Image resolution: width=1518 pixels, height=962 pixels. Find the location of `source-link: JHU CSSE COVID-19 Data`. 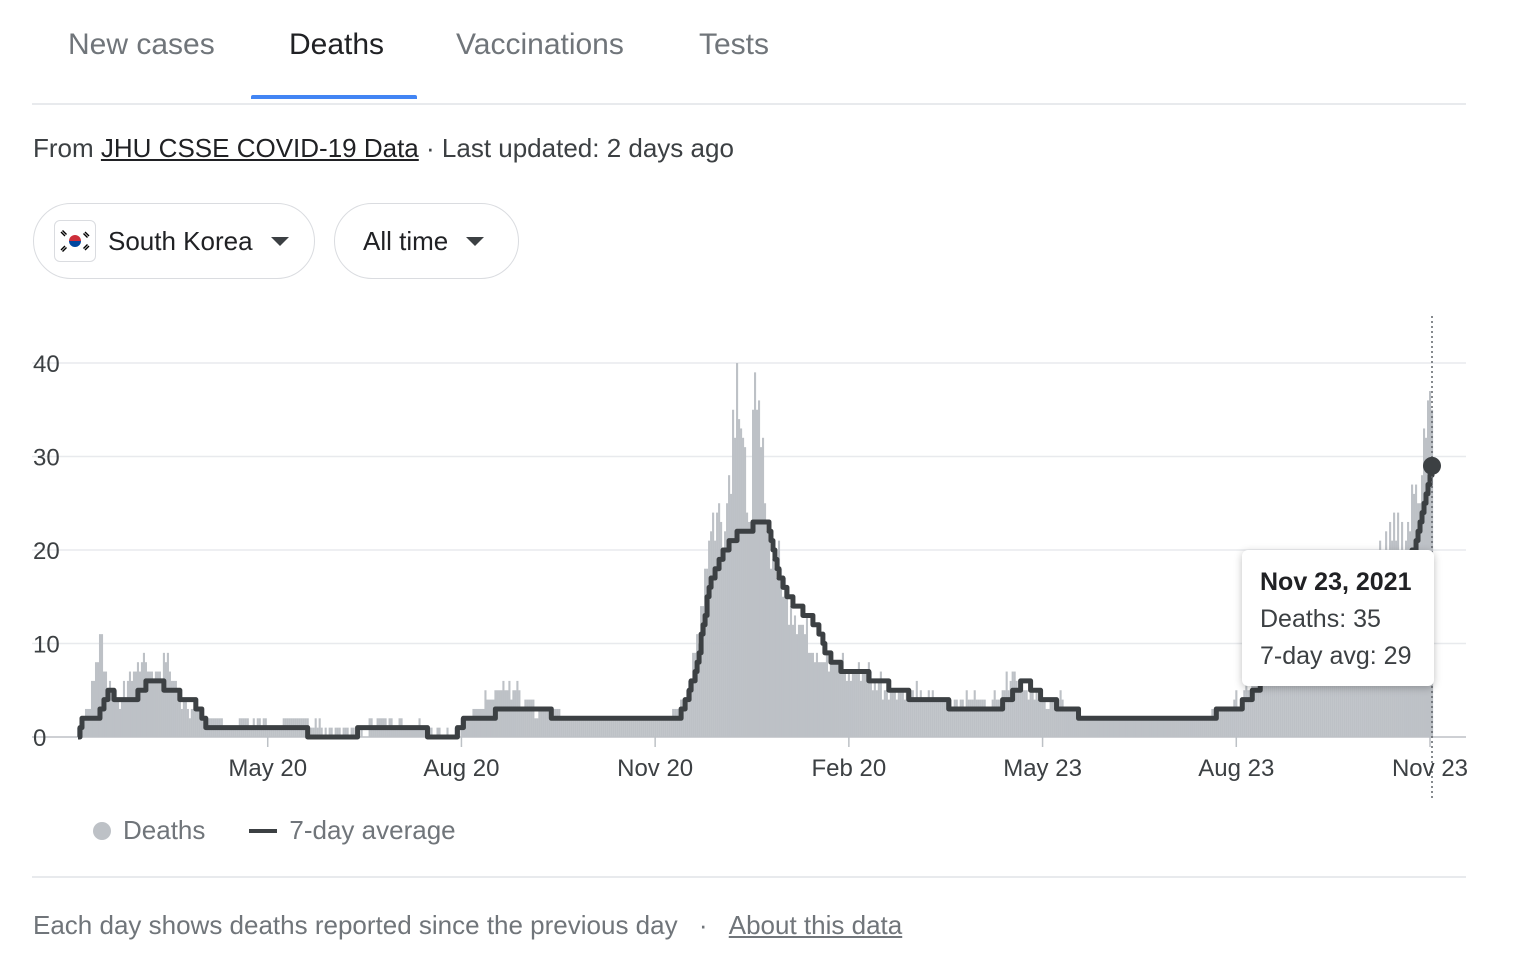

source-link: JHU CSSE COVID-19 Data is located at coordinates (259, 148).